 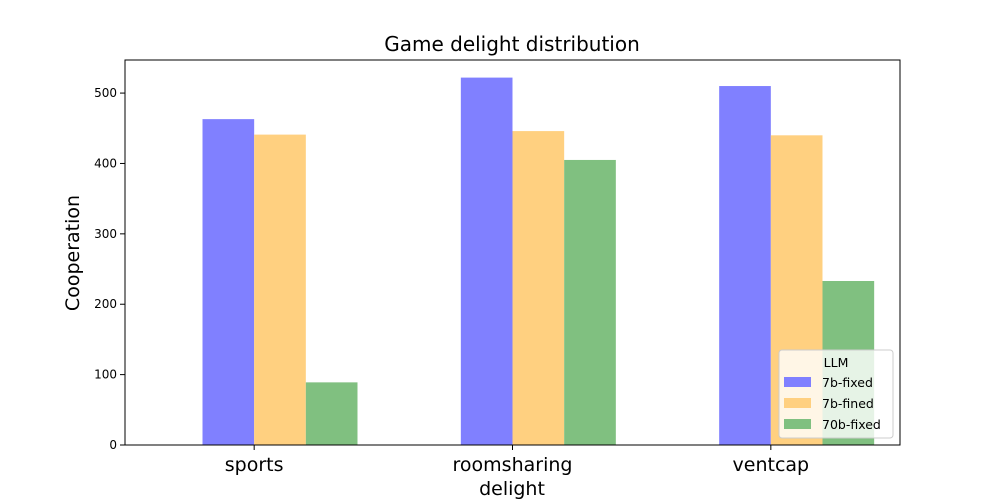 I want to click on bar-7b-fixed-roomsharing, so click(x=486, y=261).